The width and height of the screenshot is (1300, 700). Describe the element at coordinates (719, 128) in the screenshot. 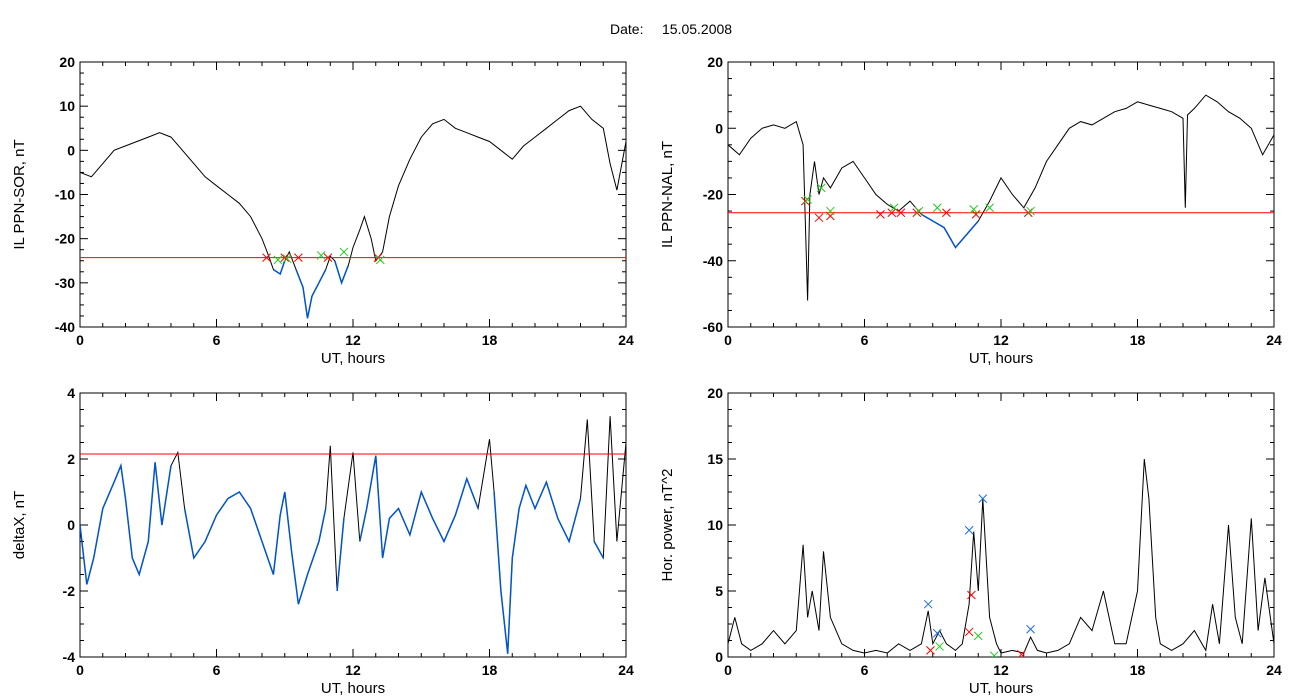

I see `y-tick-label: 0` at that location.